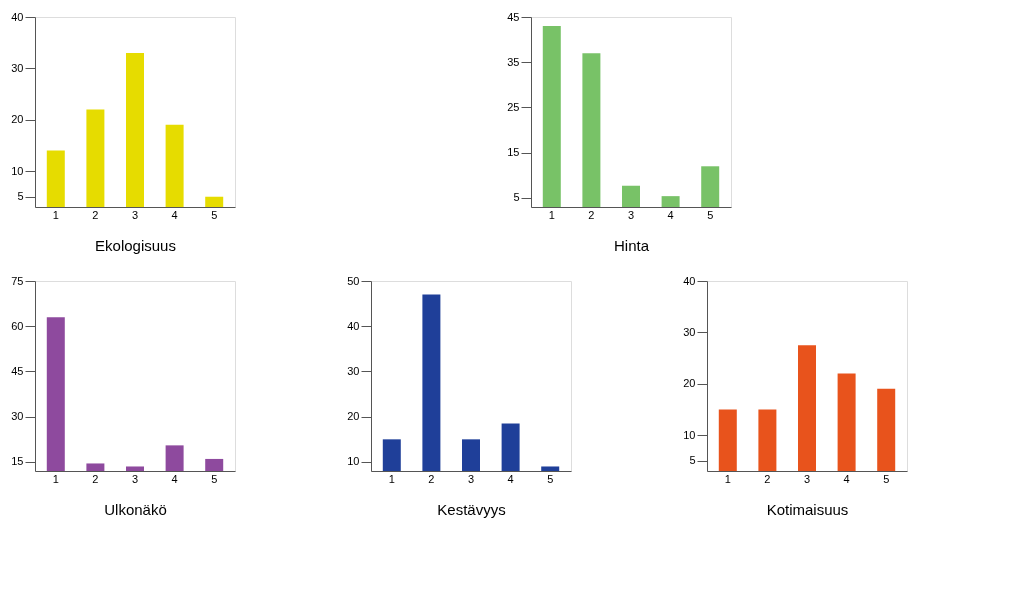  Describe the element at coordinates (17, 280) in the screenshot. I see `y-tick-label: 75` at that location.